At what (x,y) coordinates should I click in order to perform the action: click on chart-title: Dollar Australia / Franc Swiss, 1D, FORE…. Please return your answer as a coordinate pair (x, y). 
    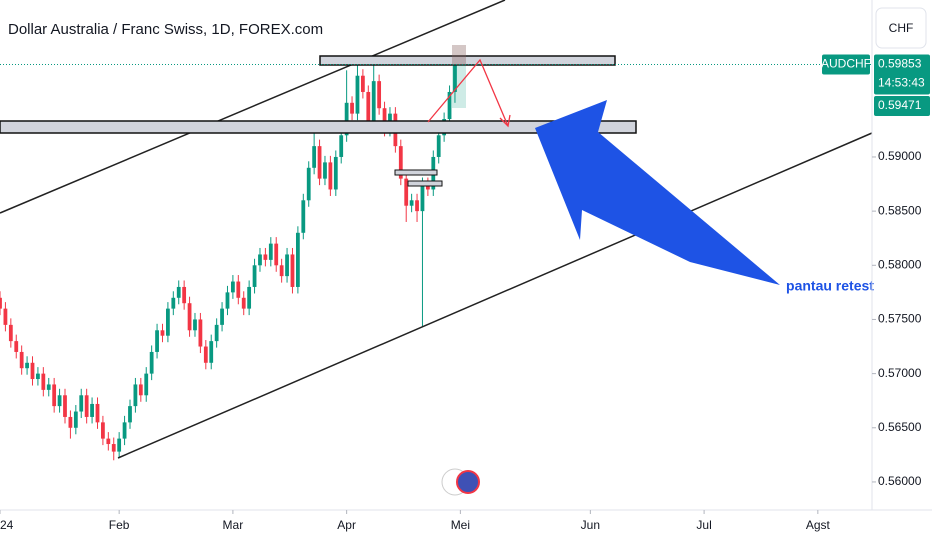
    Looking at the image, I should click on (165, 29).